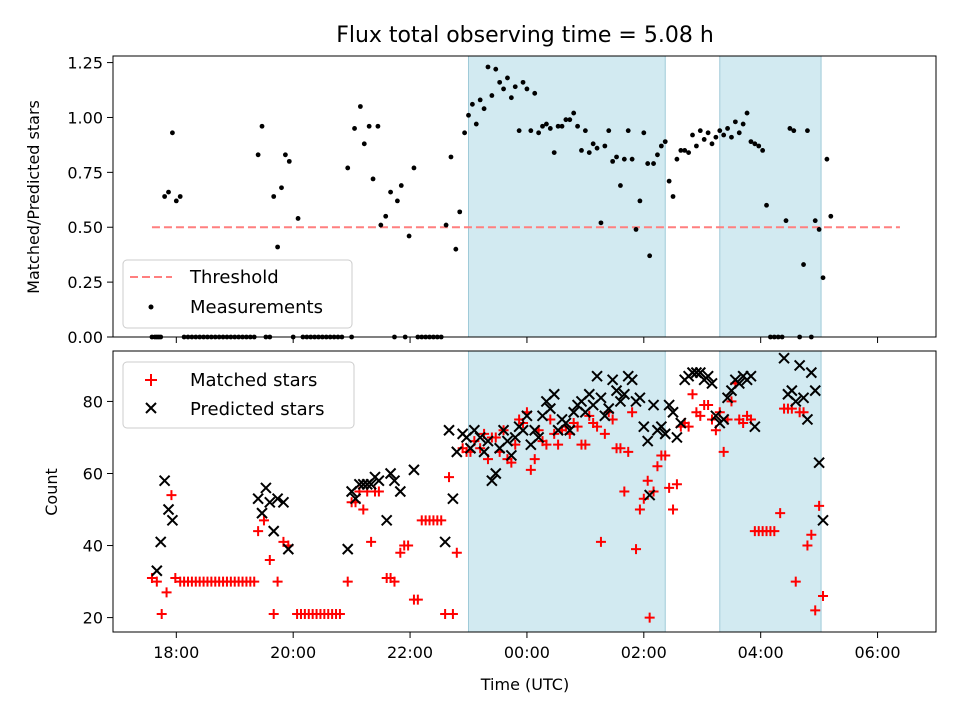 This screenshot has width=960, height=725. I want to click on legend-matched-swatch, so click(151, 380).